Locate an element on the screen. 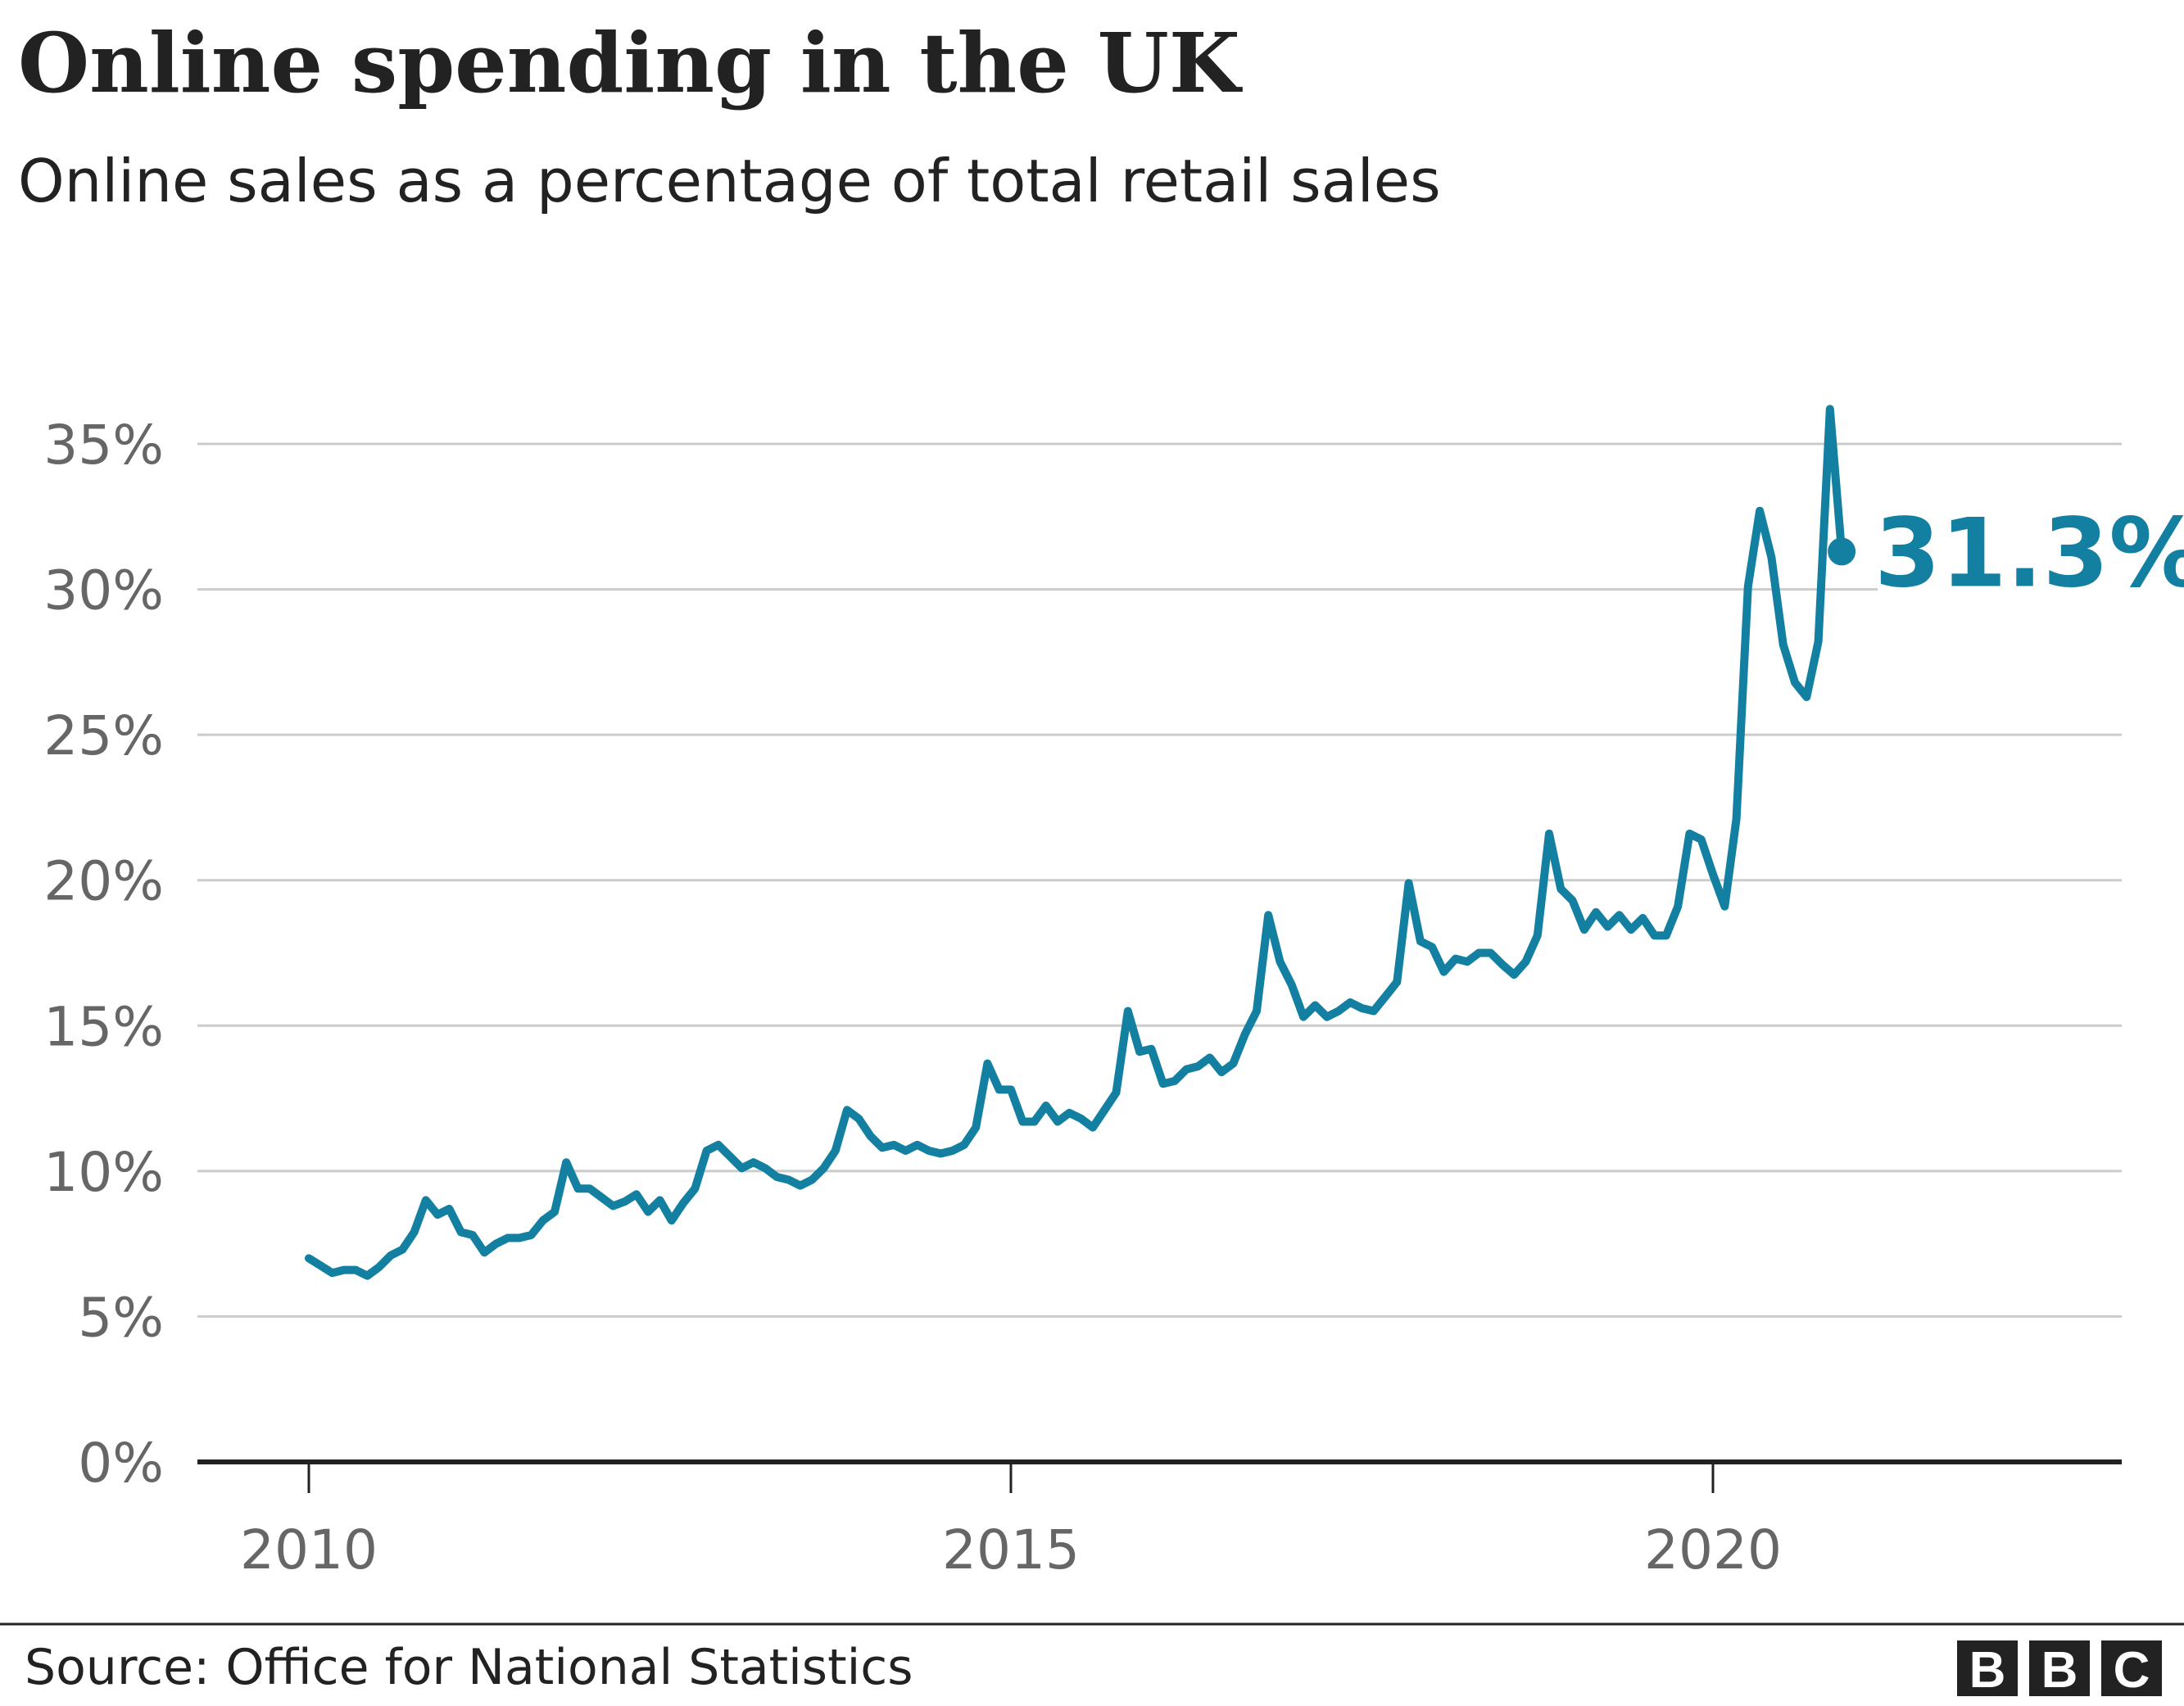 Image resolution: width=2184 pixels, height=1706 pixels. chart-title: Online spending in the UK is located at coordinates (631, 63).